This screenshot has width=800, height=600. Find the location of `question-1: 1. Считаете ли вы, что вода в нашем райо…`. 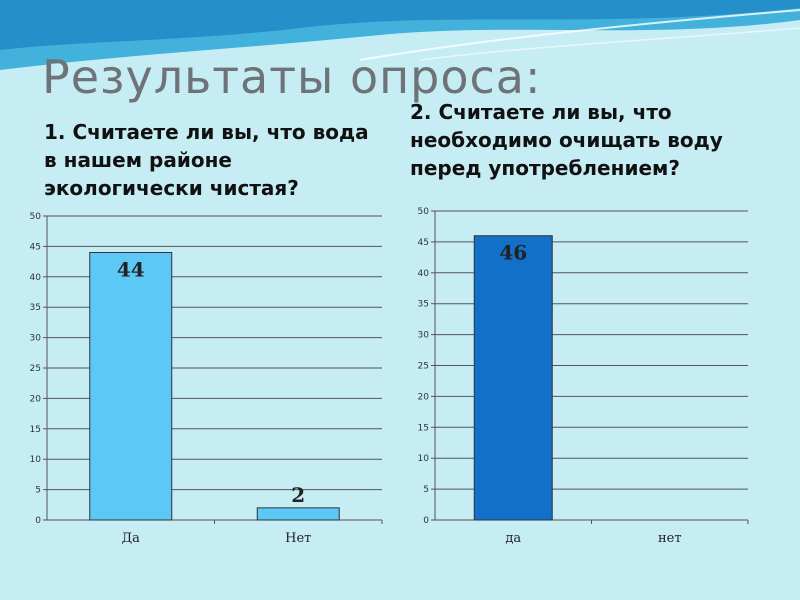

question-1: 1. Считаете ли вы, что вода в нашем райо… is located at coordinates (206, 160).